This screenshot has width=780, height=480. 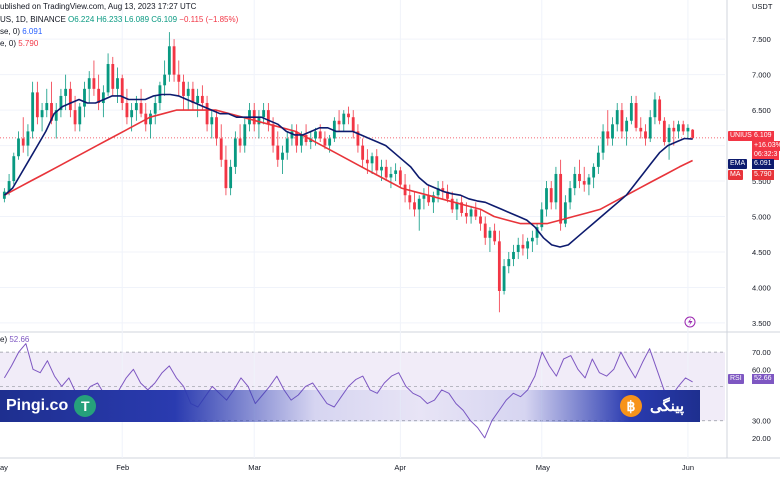 I want to click on price-tick-label: 5.000, so click(x=761, y=217).